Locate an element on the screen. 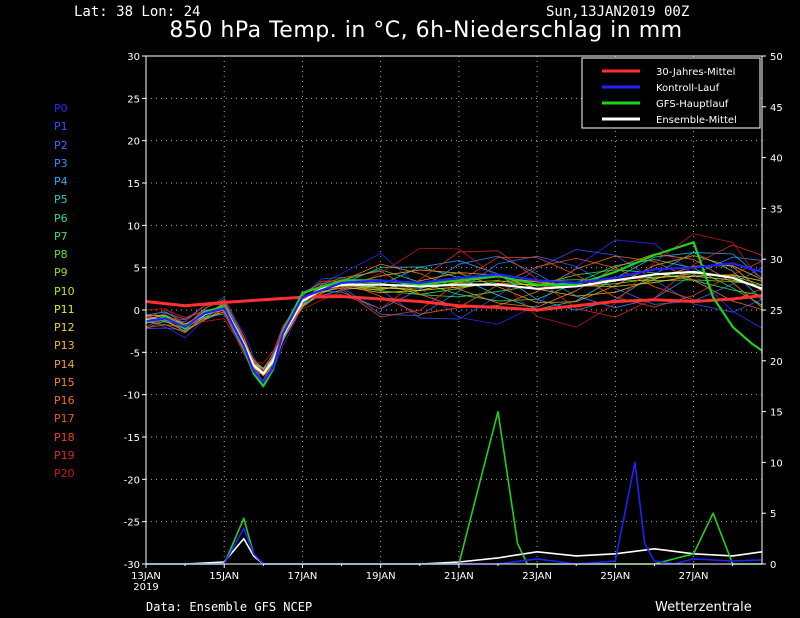 The image size is (800, 618). member-label: P12 is located at coordinates (64, 327).